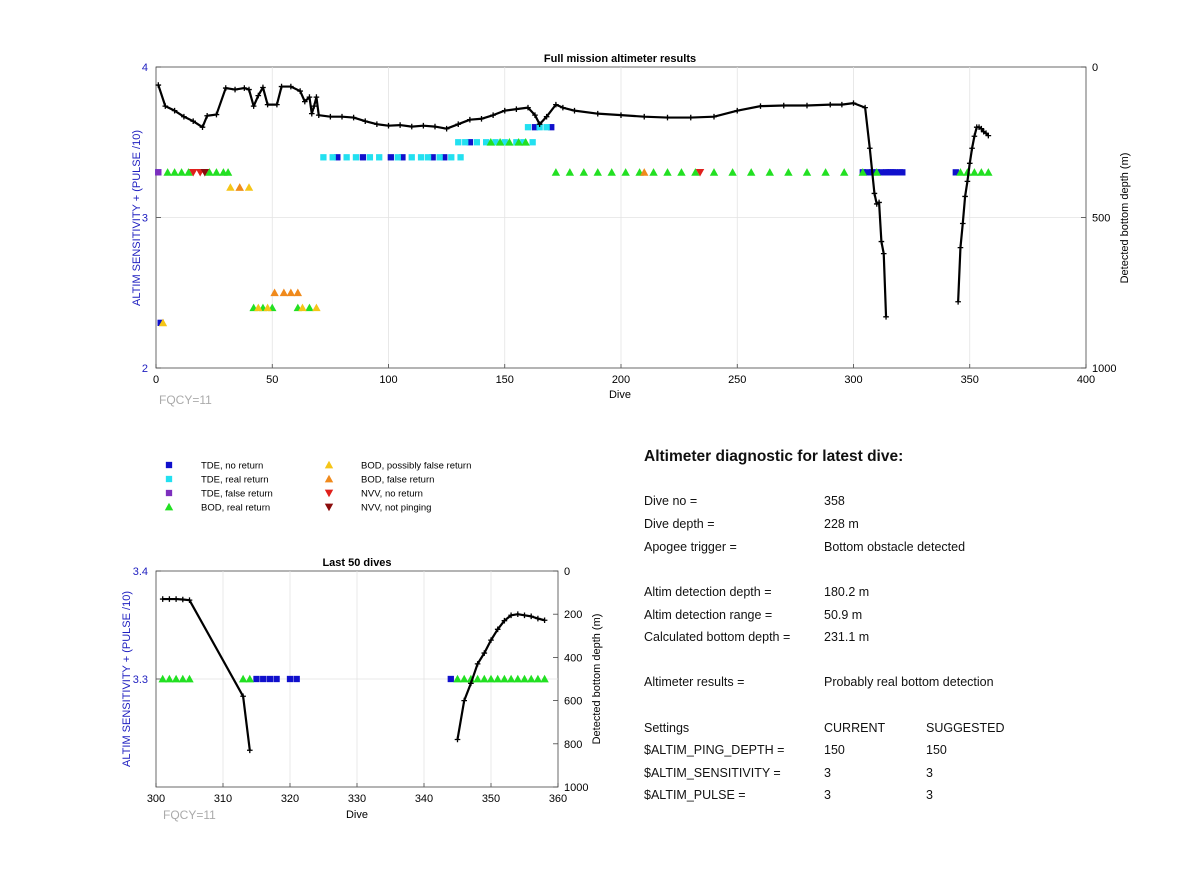 Image resolution: width=1200 pixels, height=885 pixels. Describe the element at coordinates (1086, 380) in the screenshot. I see `x-tick-label: 400` at that location.